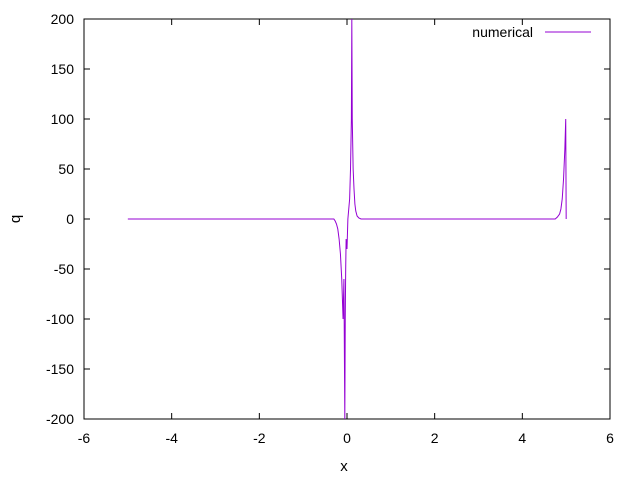  I want to click on x-tick-label: 4, so click(522, 438).